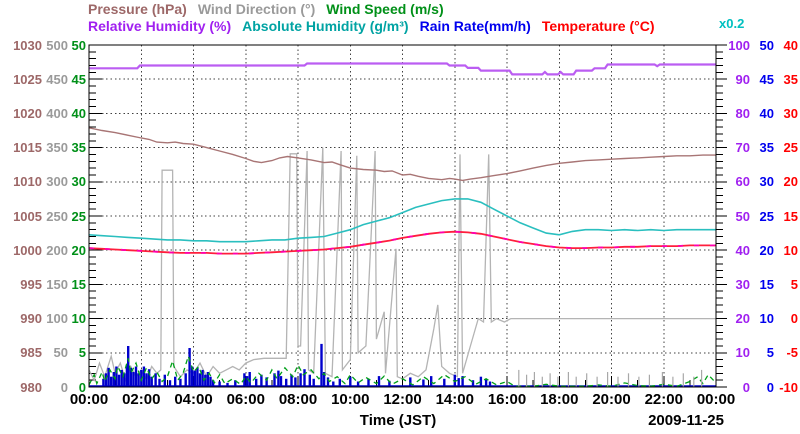 The height and width of the screenshot is (434, 800). What do you see at coordinates (245, 399) in the screenshot?
I see `x-axis-label: 06:00` at bounding box center [245, 399].